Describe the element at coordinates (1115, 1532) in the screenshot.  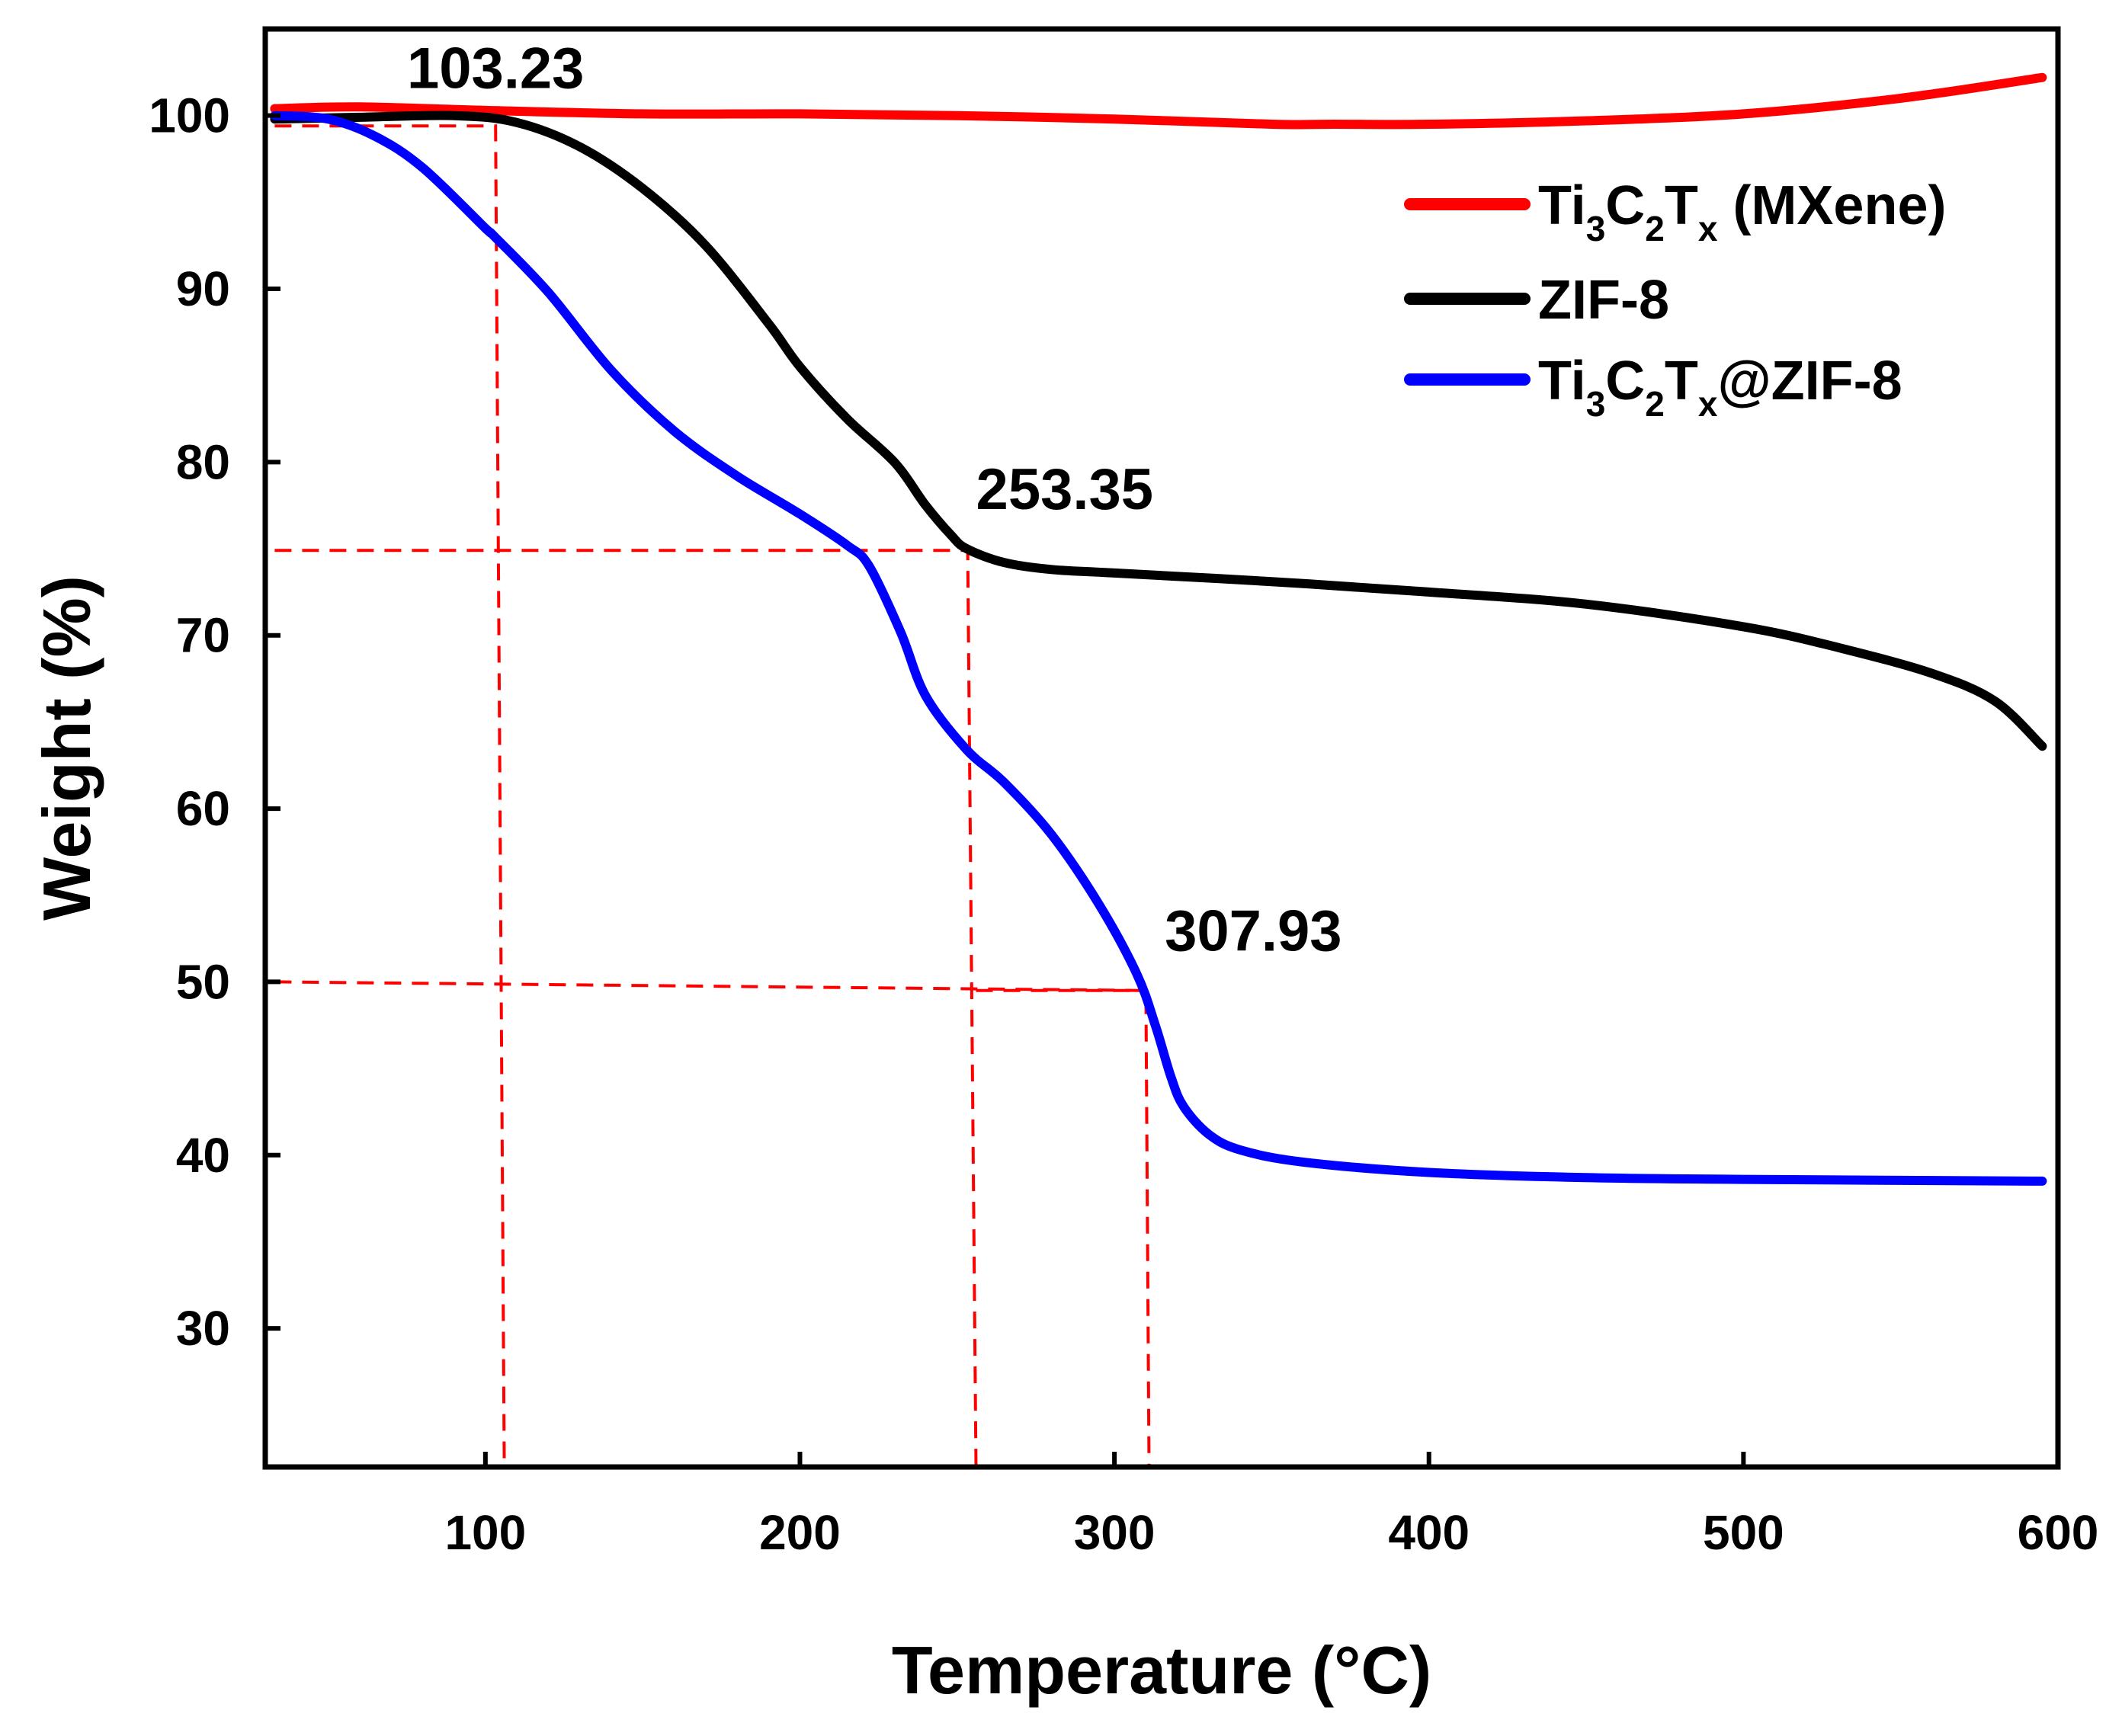
I see `x-tick-label: 300` at that location.